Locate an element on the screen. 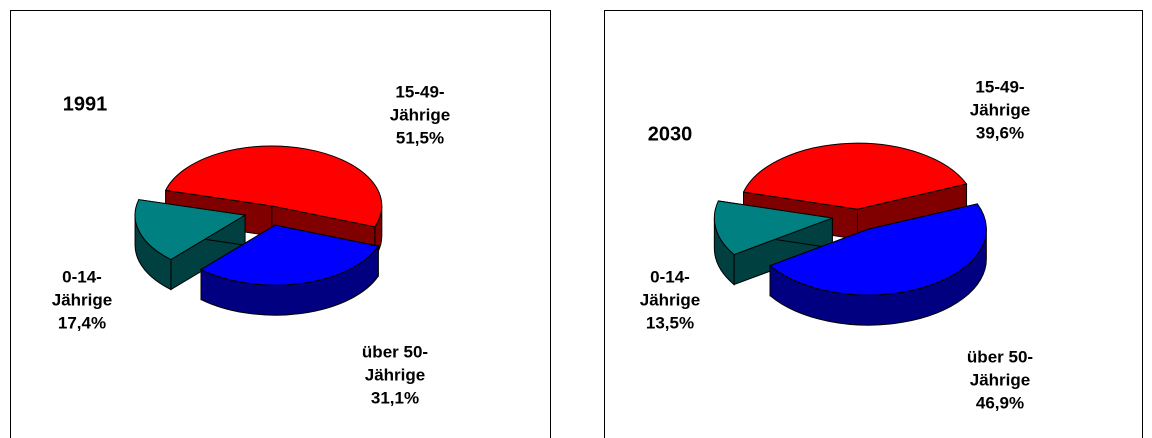 The image size is (1152, 438). chart-title: 1991 is located at coordinates (85, 104).